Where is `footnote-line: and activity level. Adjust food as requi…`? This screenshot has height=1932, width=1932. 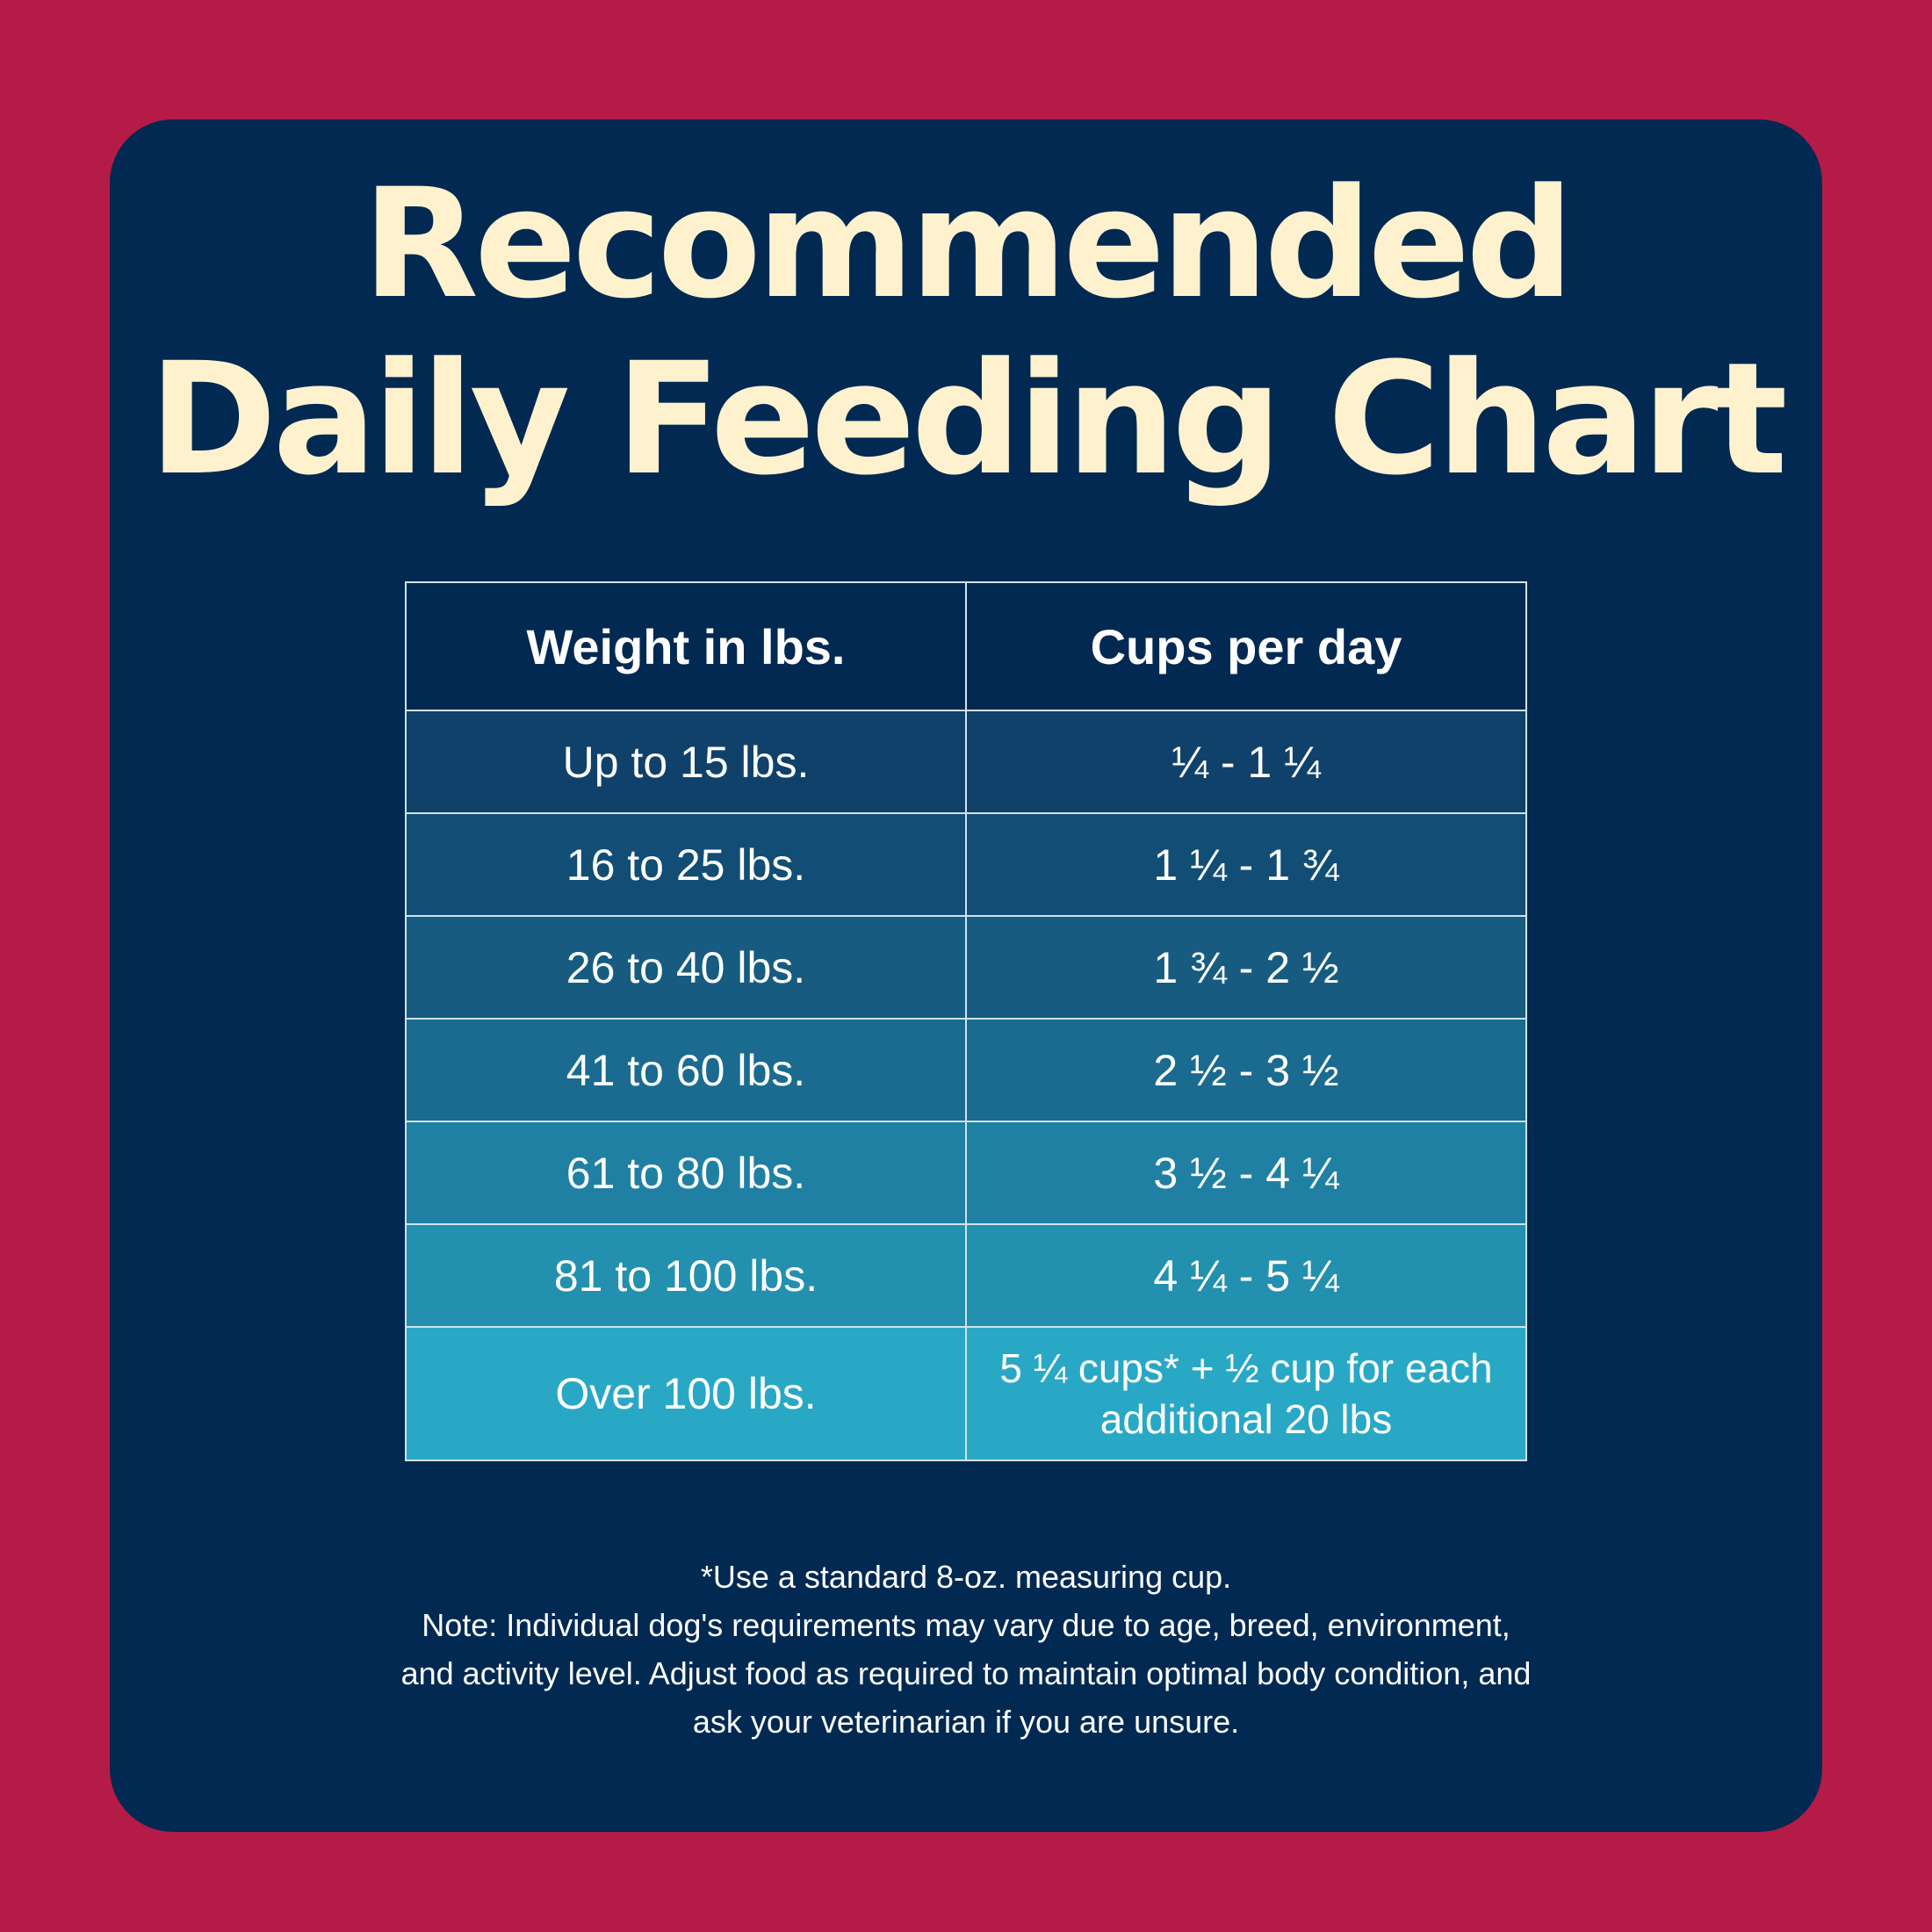 footnote-line: and activity level. Adjust food as requi… is located at coordinates (966, 1673).